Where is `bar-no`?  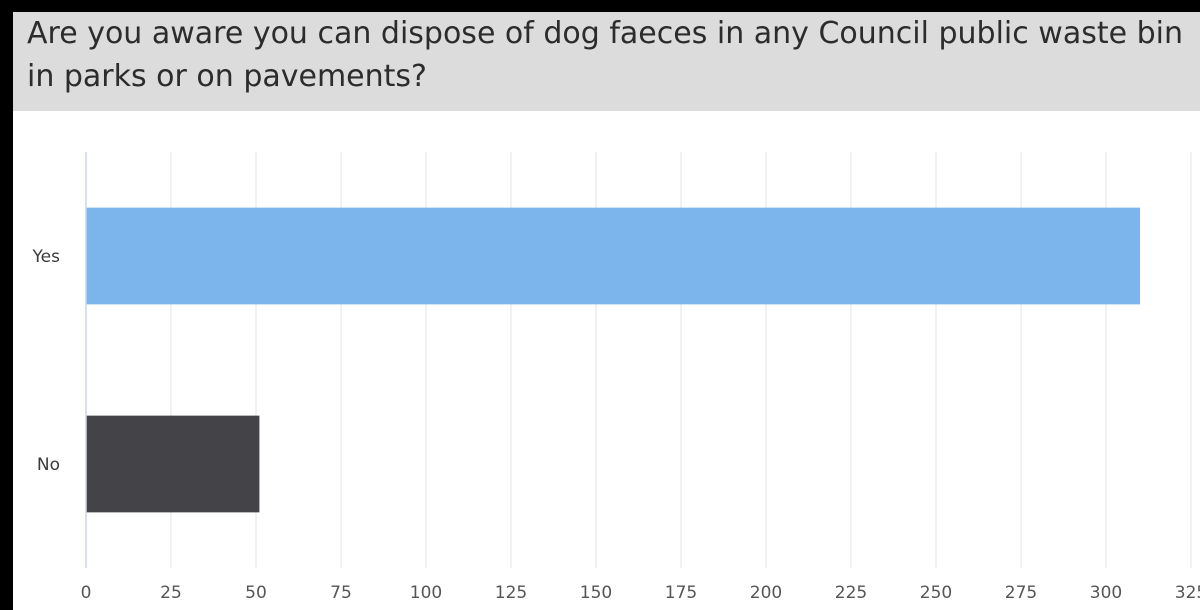 bar-no is located at coordinates (173, 464).